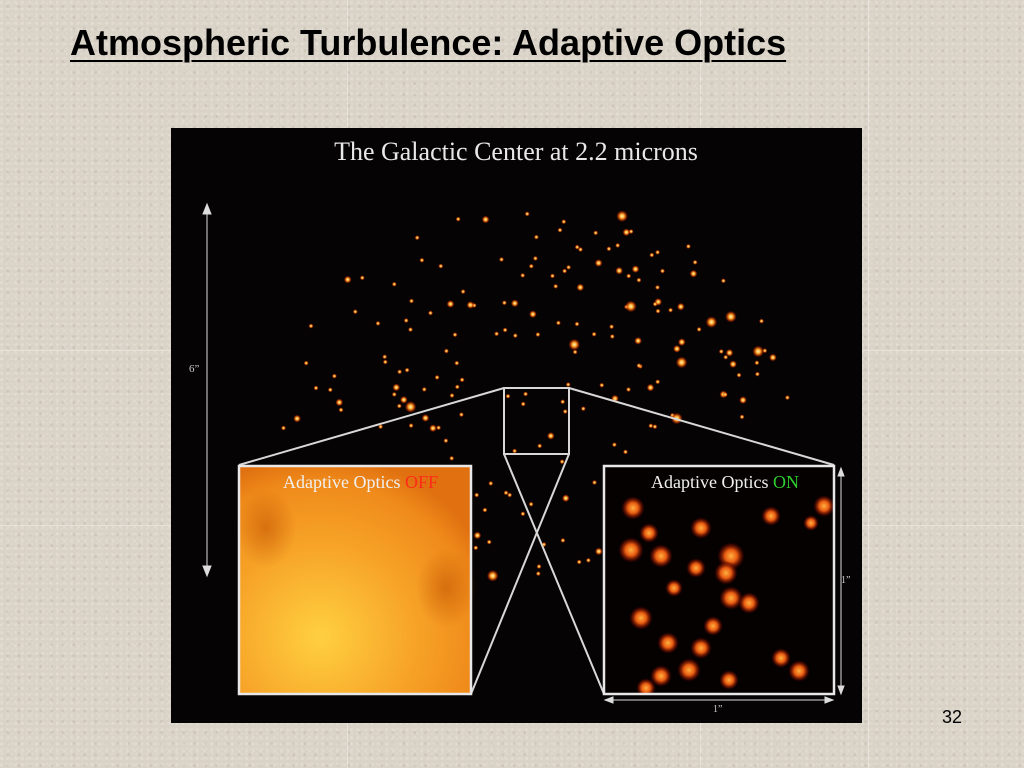  Describe the element at coordinates (194, 369) in the screenshot. I see `scale-label-6-arcsec: 6”` at that location.